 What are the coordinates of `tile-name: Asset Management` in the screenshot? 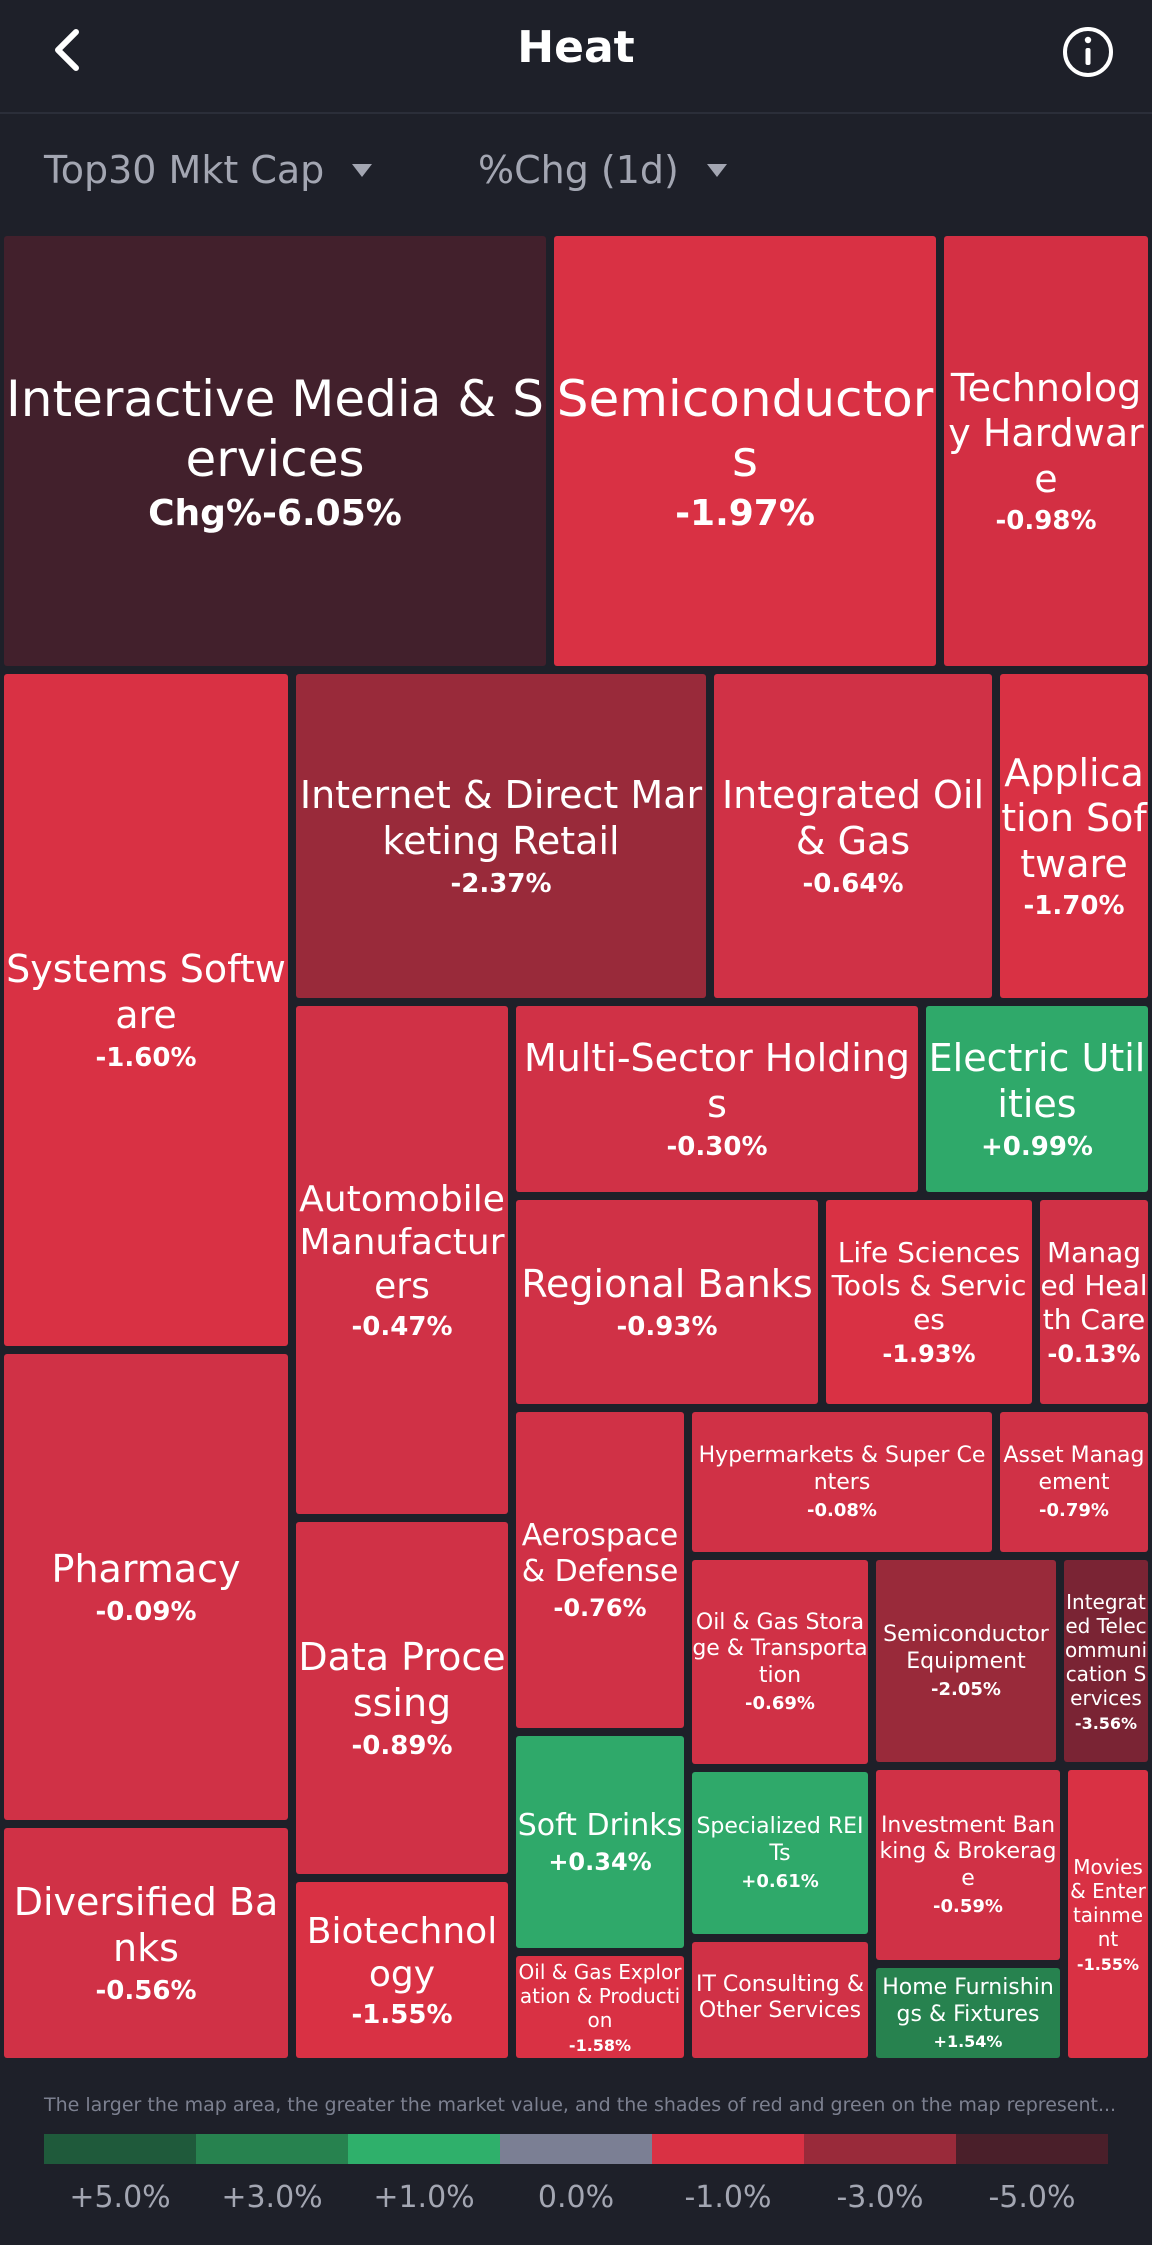 It's located at (1074, 1469).